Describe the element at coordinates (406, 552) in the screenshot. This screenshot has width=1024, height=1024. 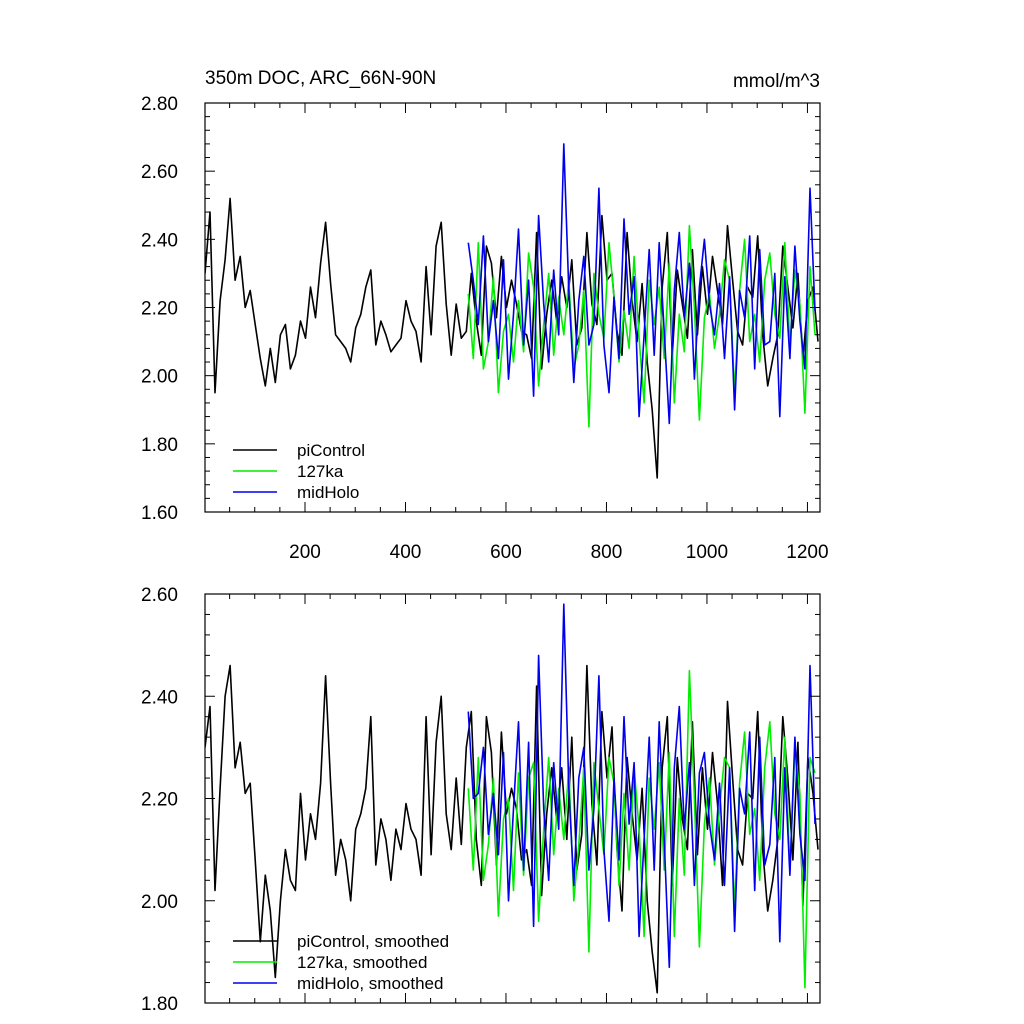
I see `x-tick-label: 400` at that location.